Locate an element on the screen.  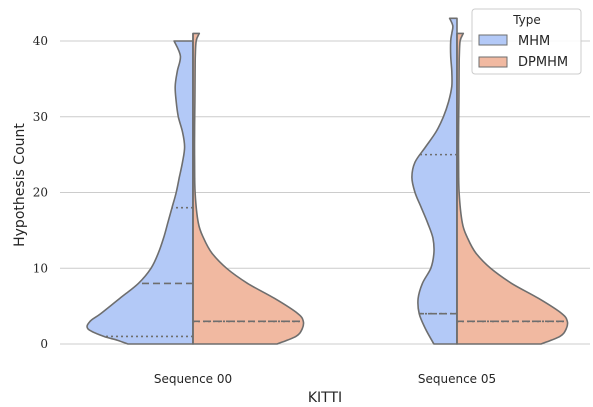
violin-dpmhm-seq00 is located at coordinates (248, 188).